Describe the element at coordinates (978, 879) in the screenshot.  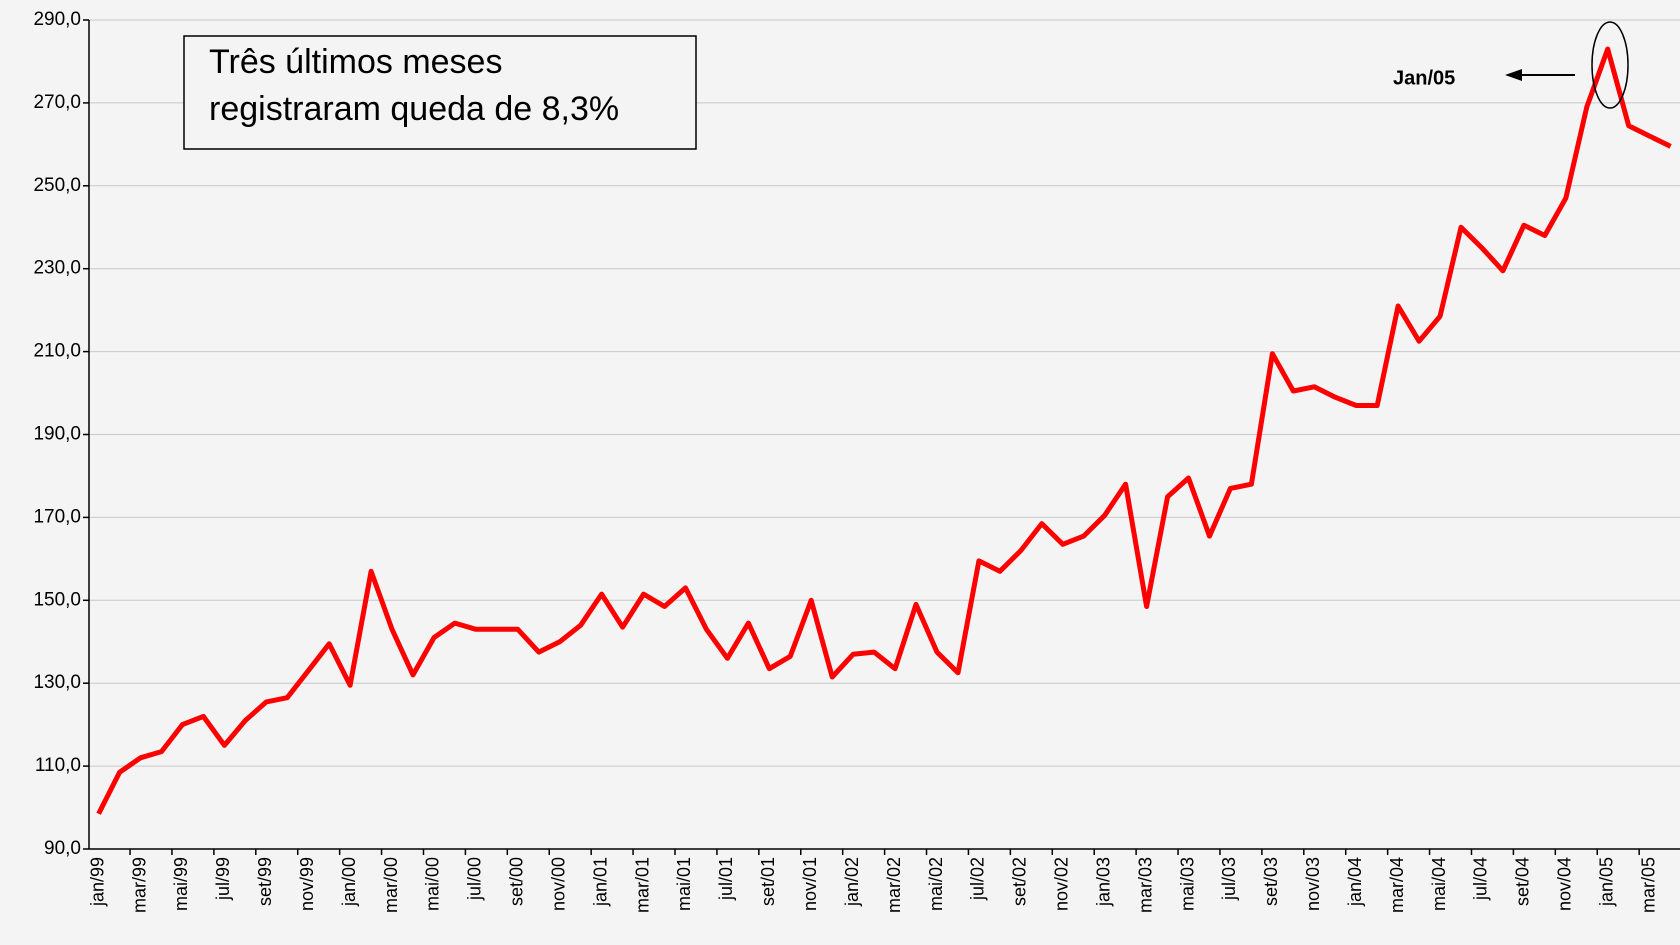
I see `x-tick-label: jul/02` at that location.